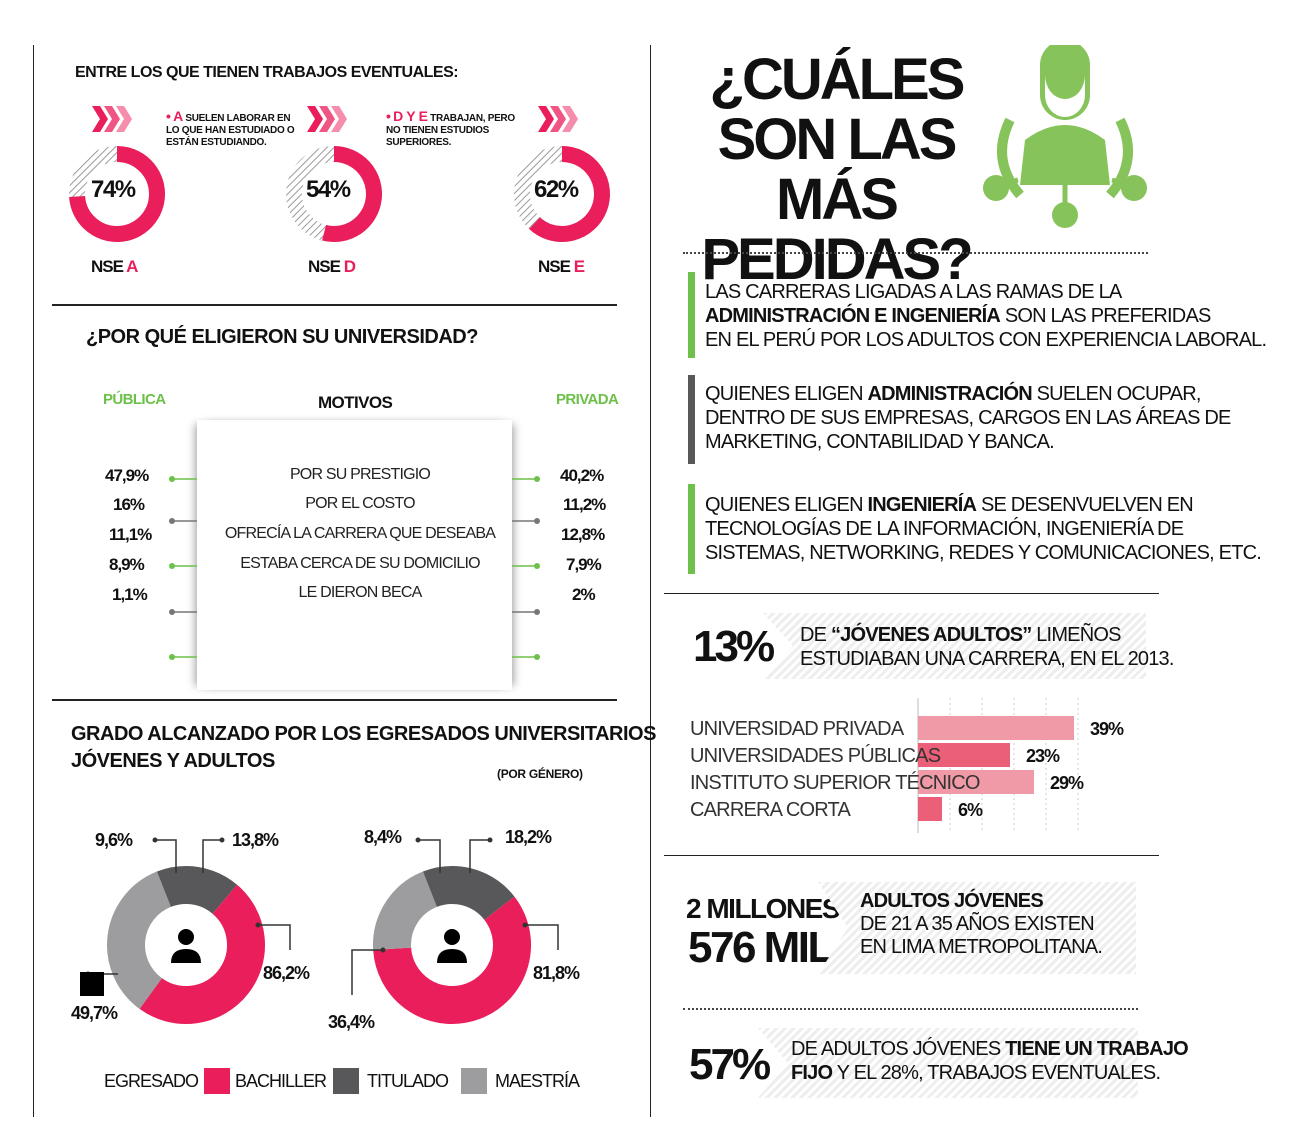 The image size is (1289, 1137). Describe the element at coordinates (188, 930) in the screenshot. I see `female-donut` at that location.